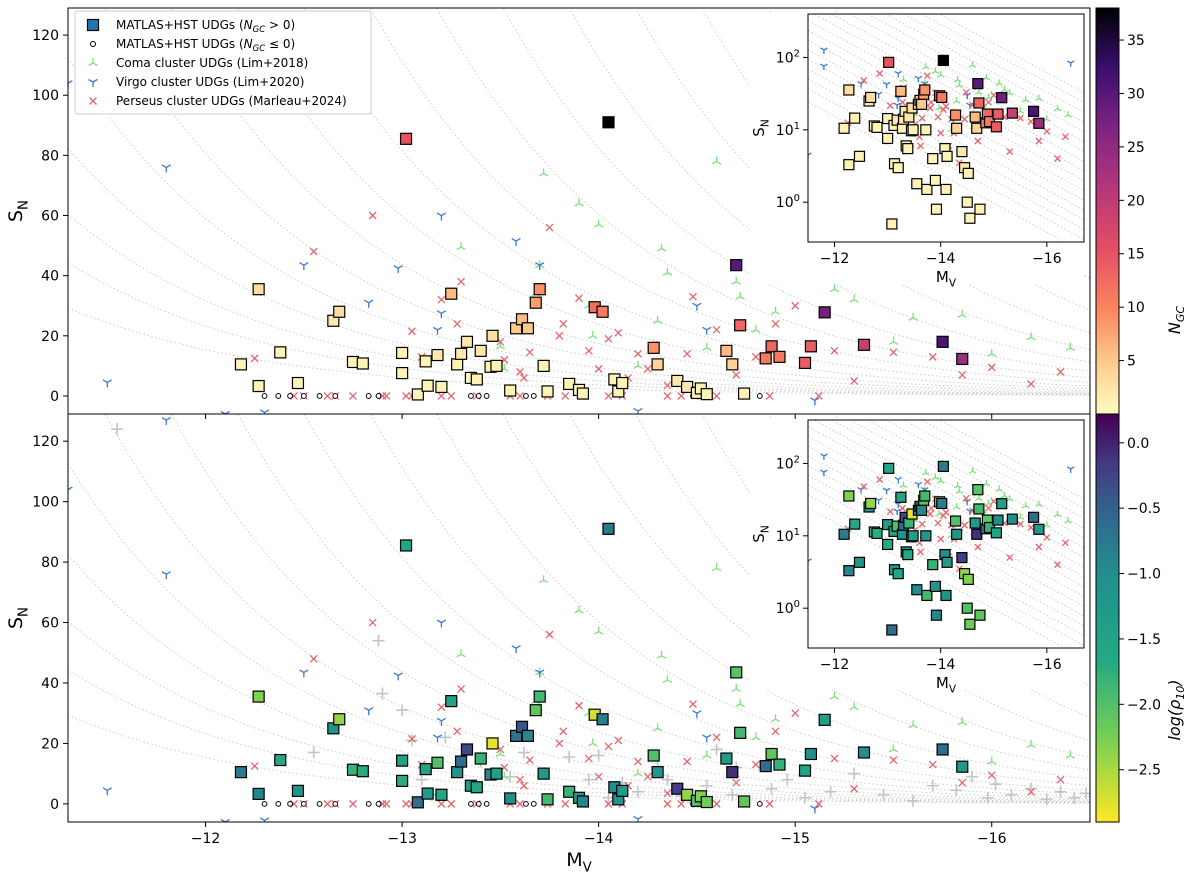  I want to click on inset-x-label: MV, so click(946, 279).